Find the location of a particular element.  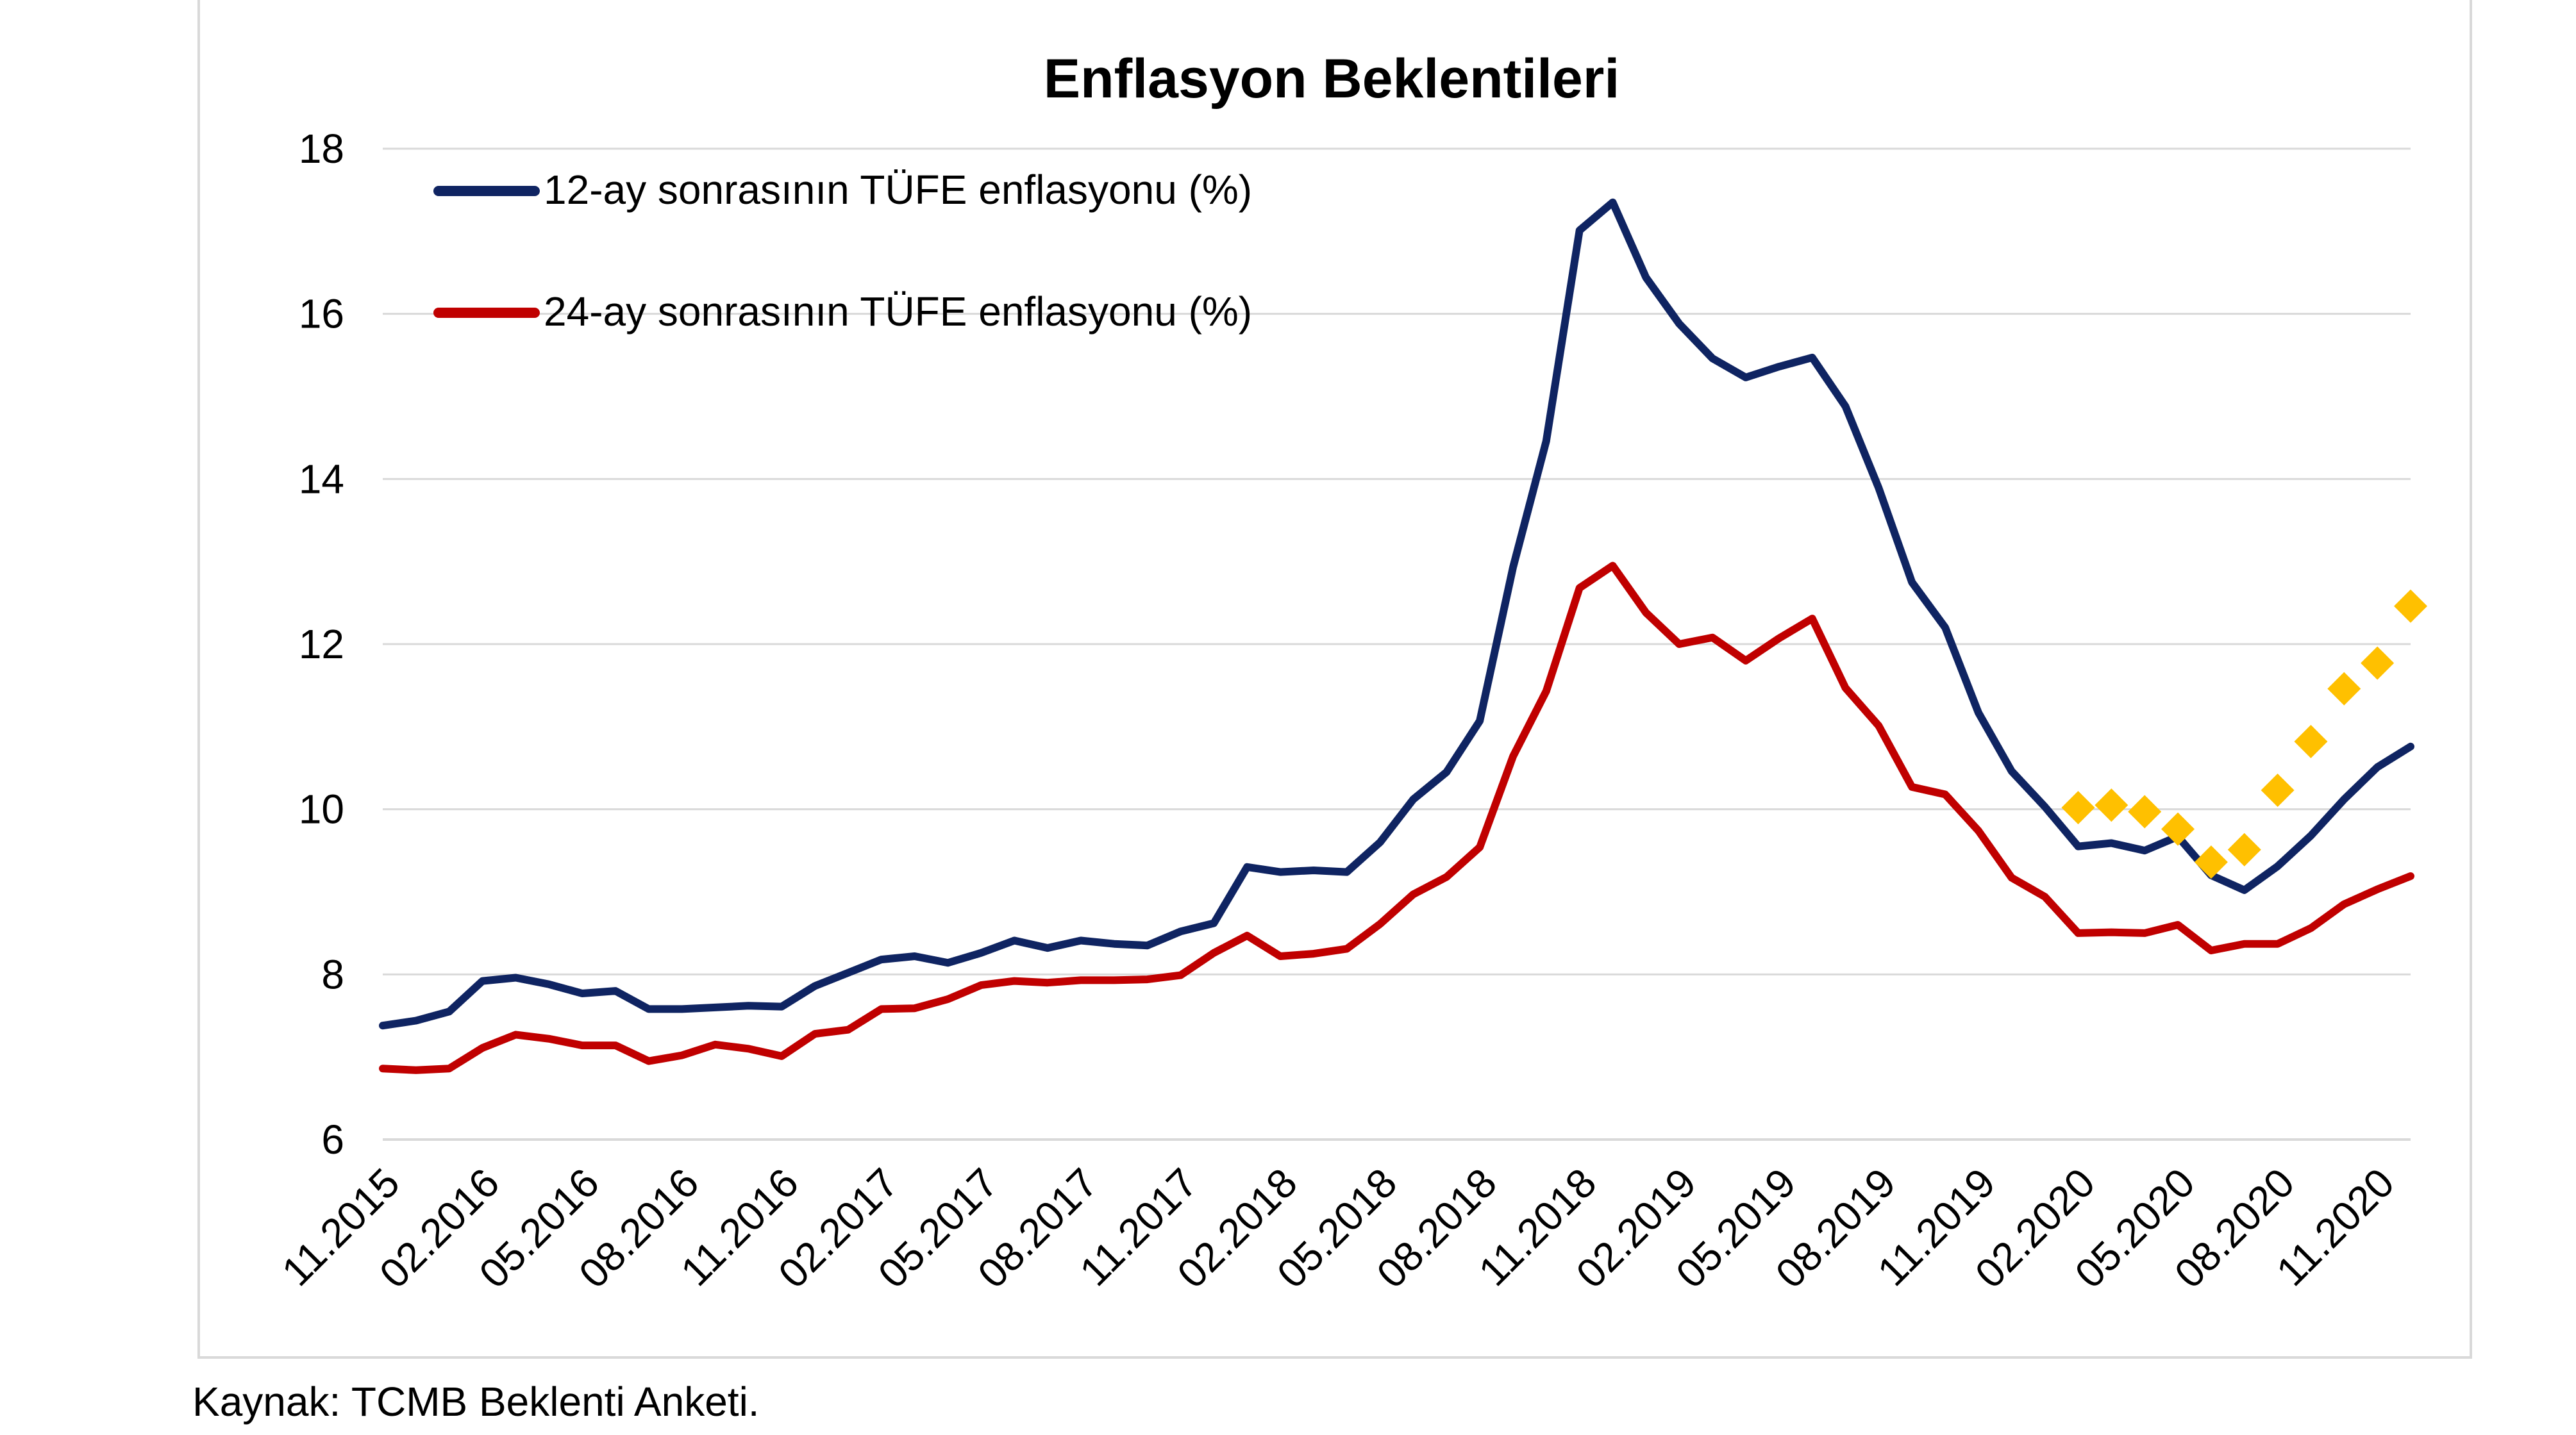

y-tick-label: 12 is located at coordinates (321, 644).